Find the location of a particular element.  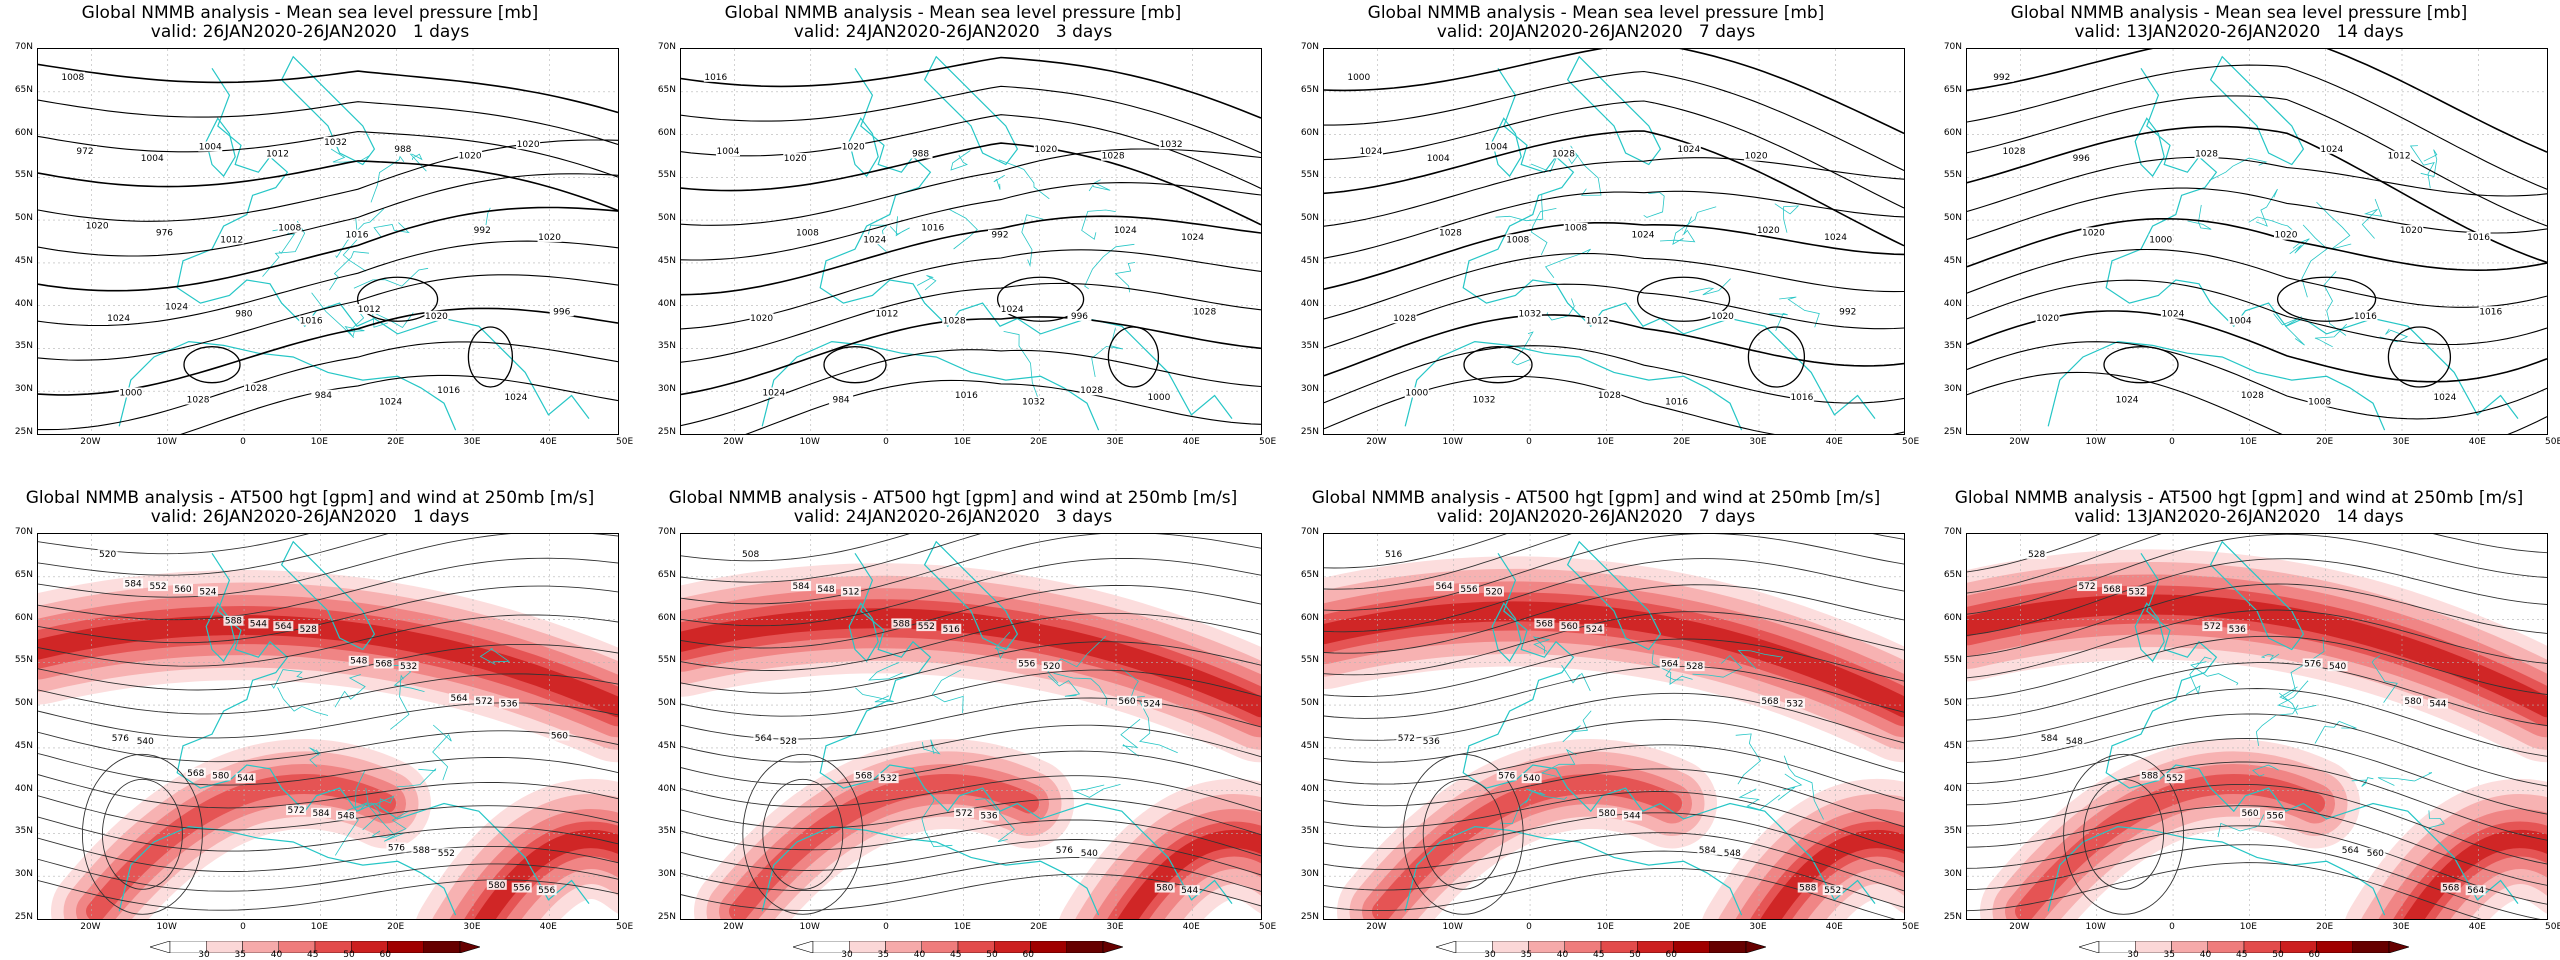

isobars is located at coordinates (2257, 241).